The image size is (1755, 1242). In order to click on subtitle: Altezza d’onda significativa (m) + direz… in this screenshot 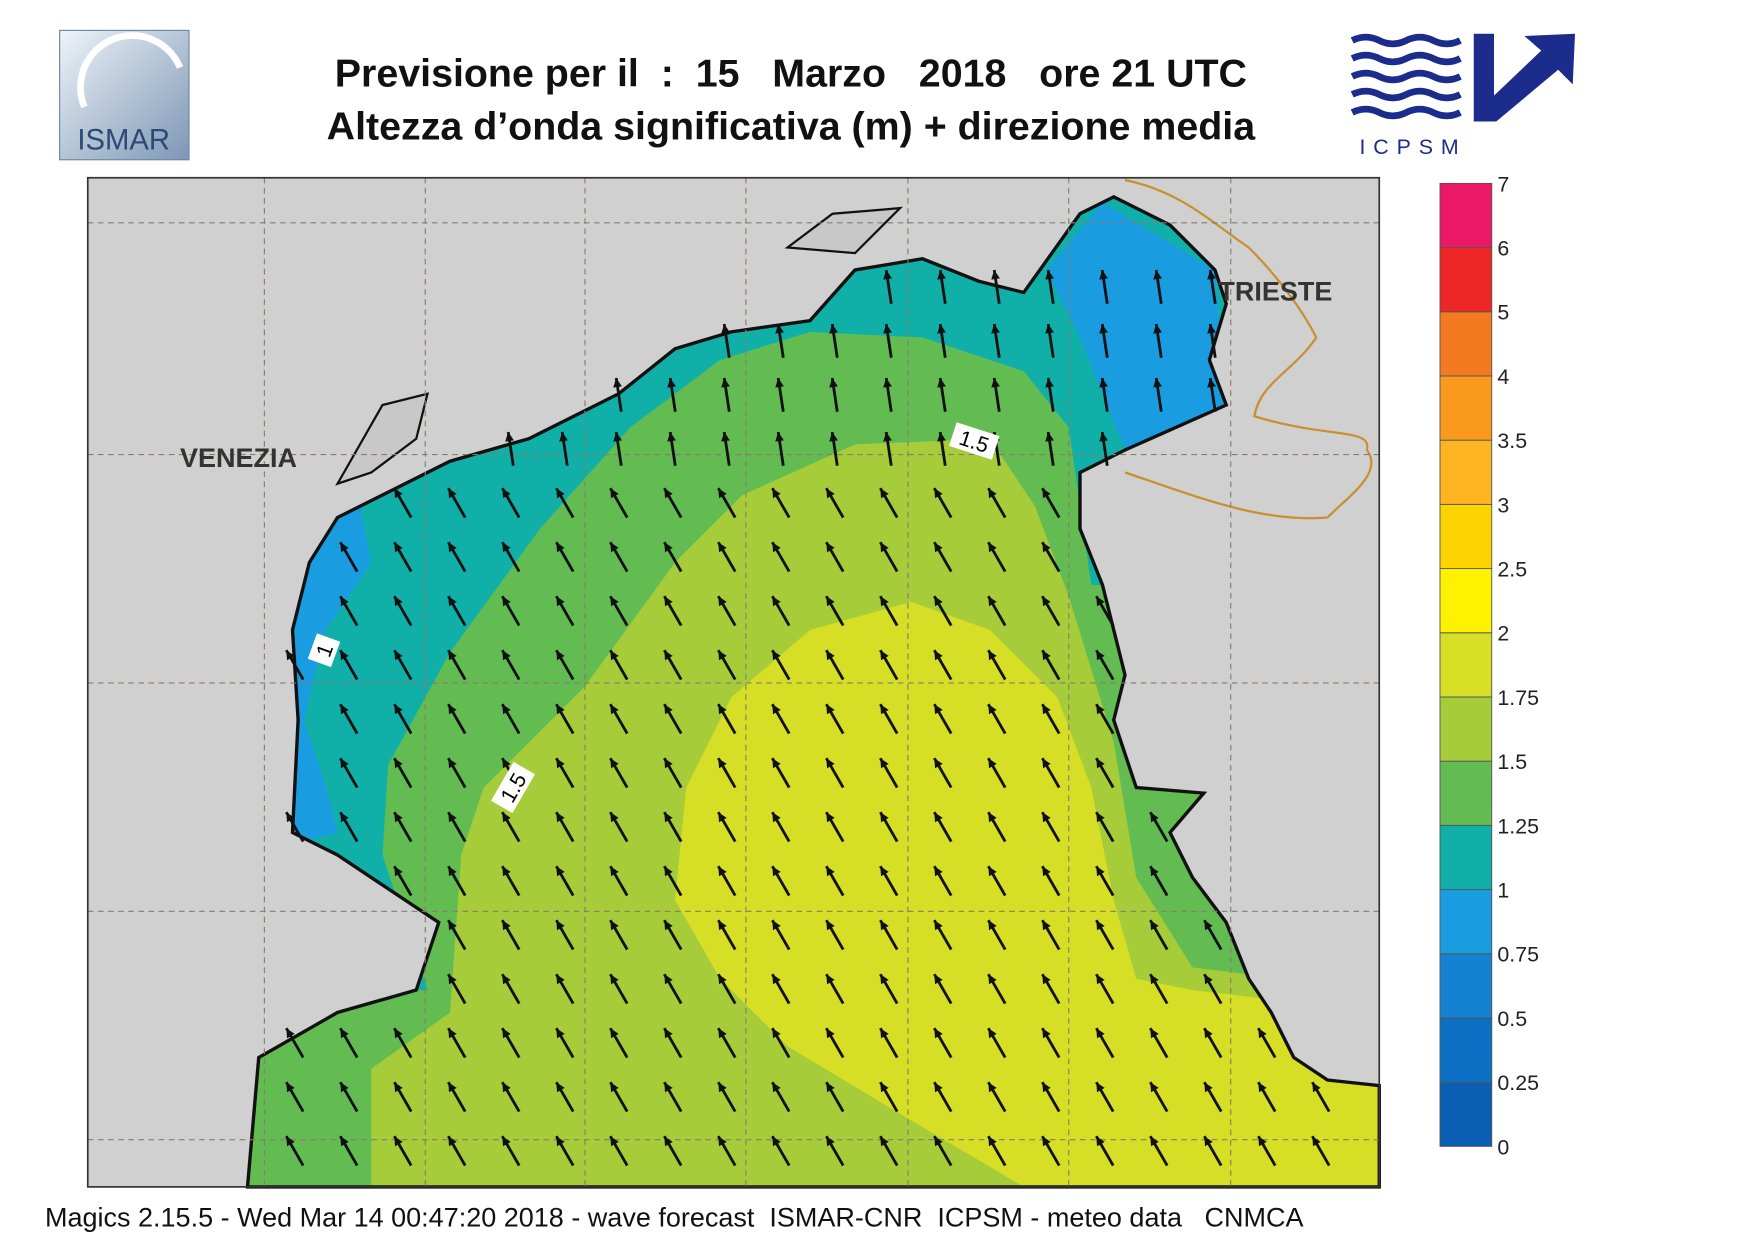, I will do `click(792, 127)`.